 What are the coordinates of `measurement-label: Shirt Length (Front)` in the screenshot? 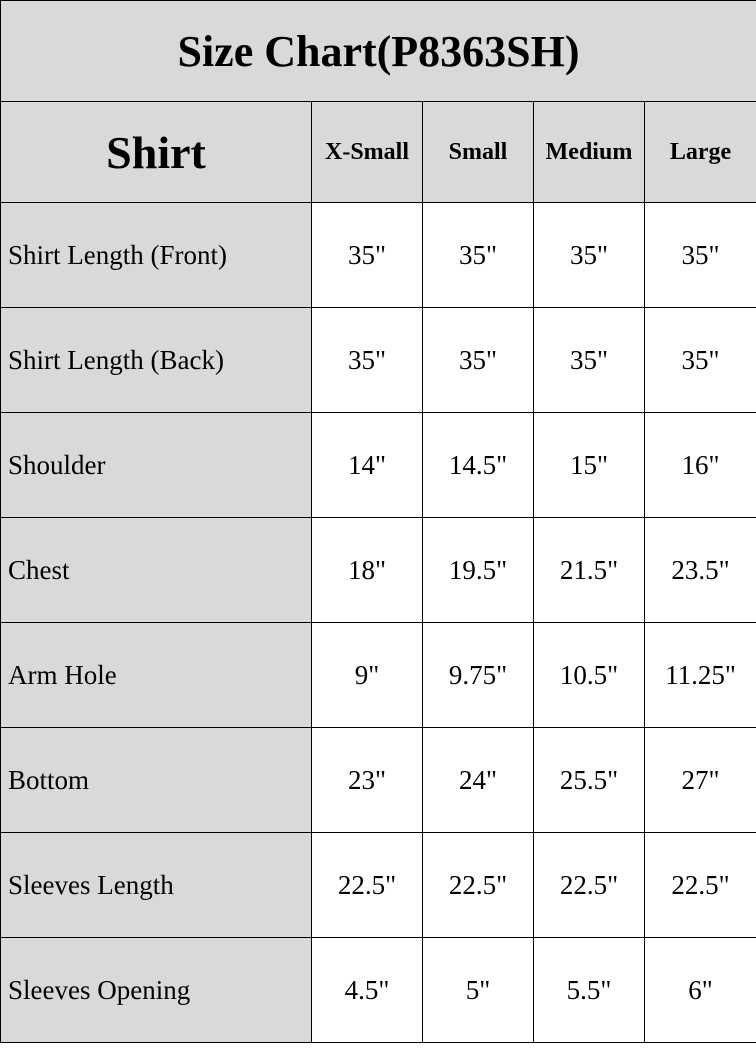 It's located at (156, 255).